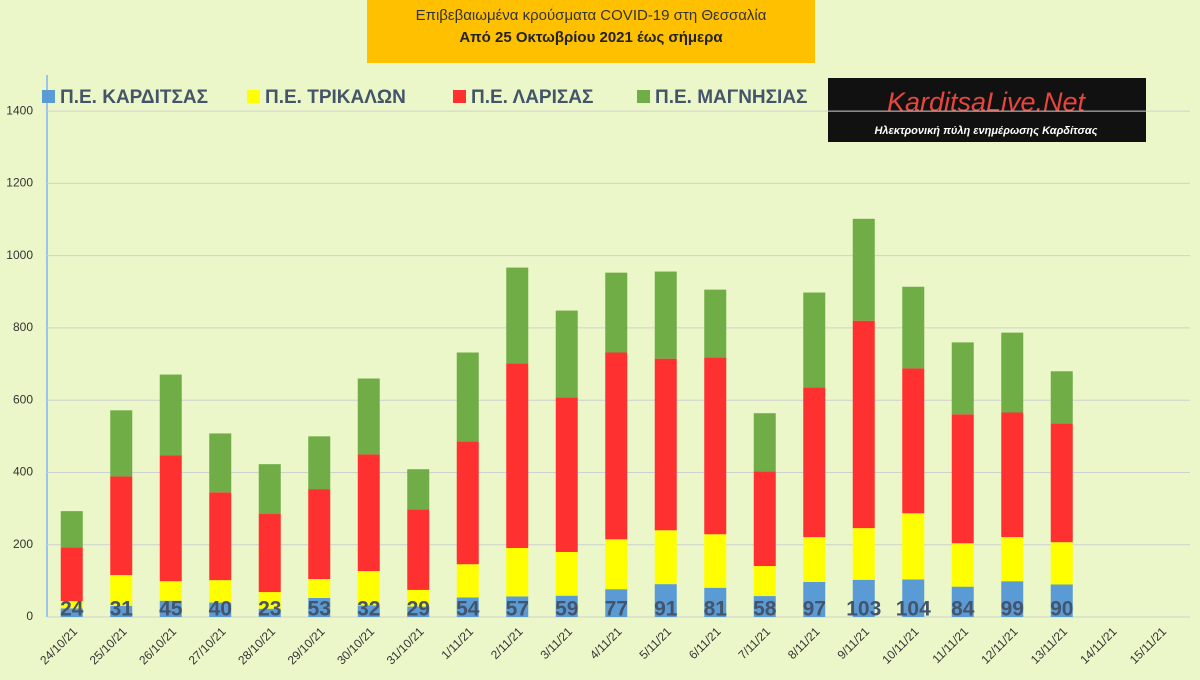  I want to click on data-label: 29, so click(418, 609).